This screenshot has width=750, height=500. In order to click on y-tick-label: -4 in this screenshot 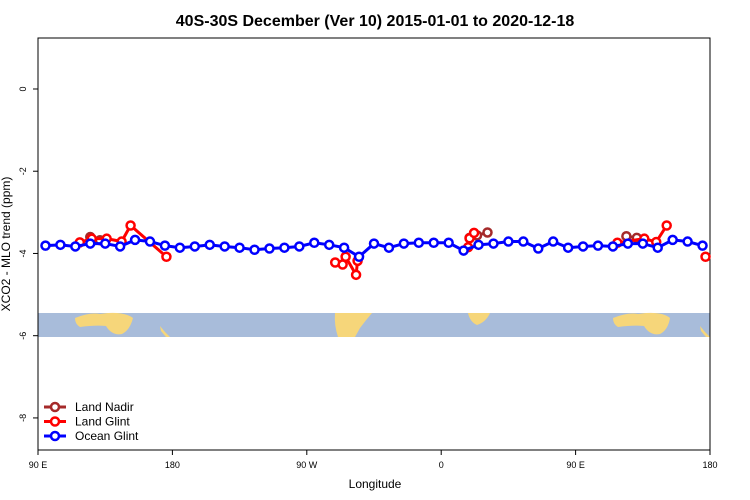, I will do `click(23, 253)`.